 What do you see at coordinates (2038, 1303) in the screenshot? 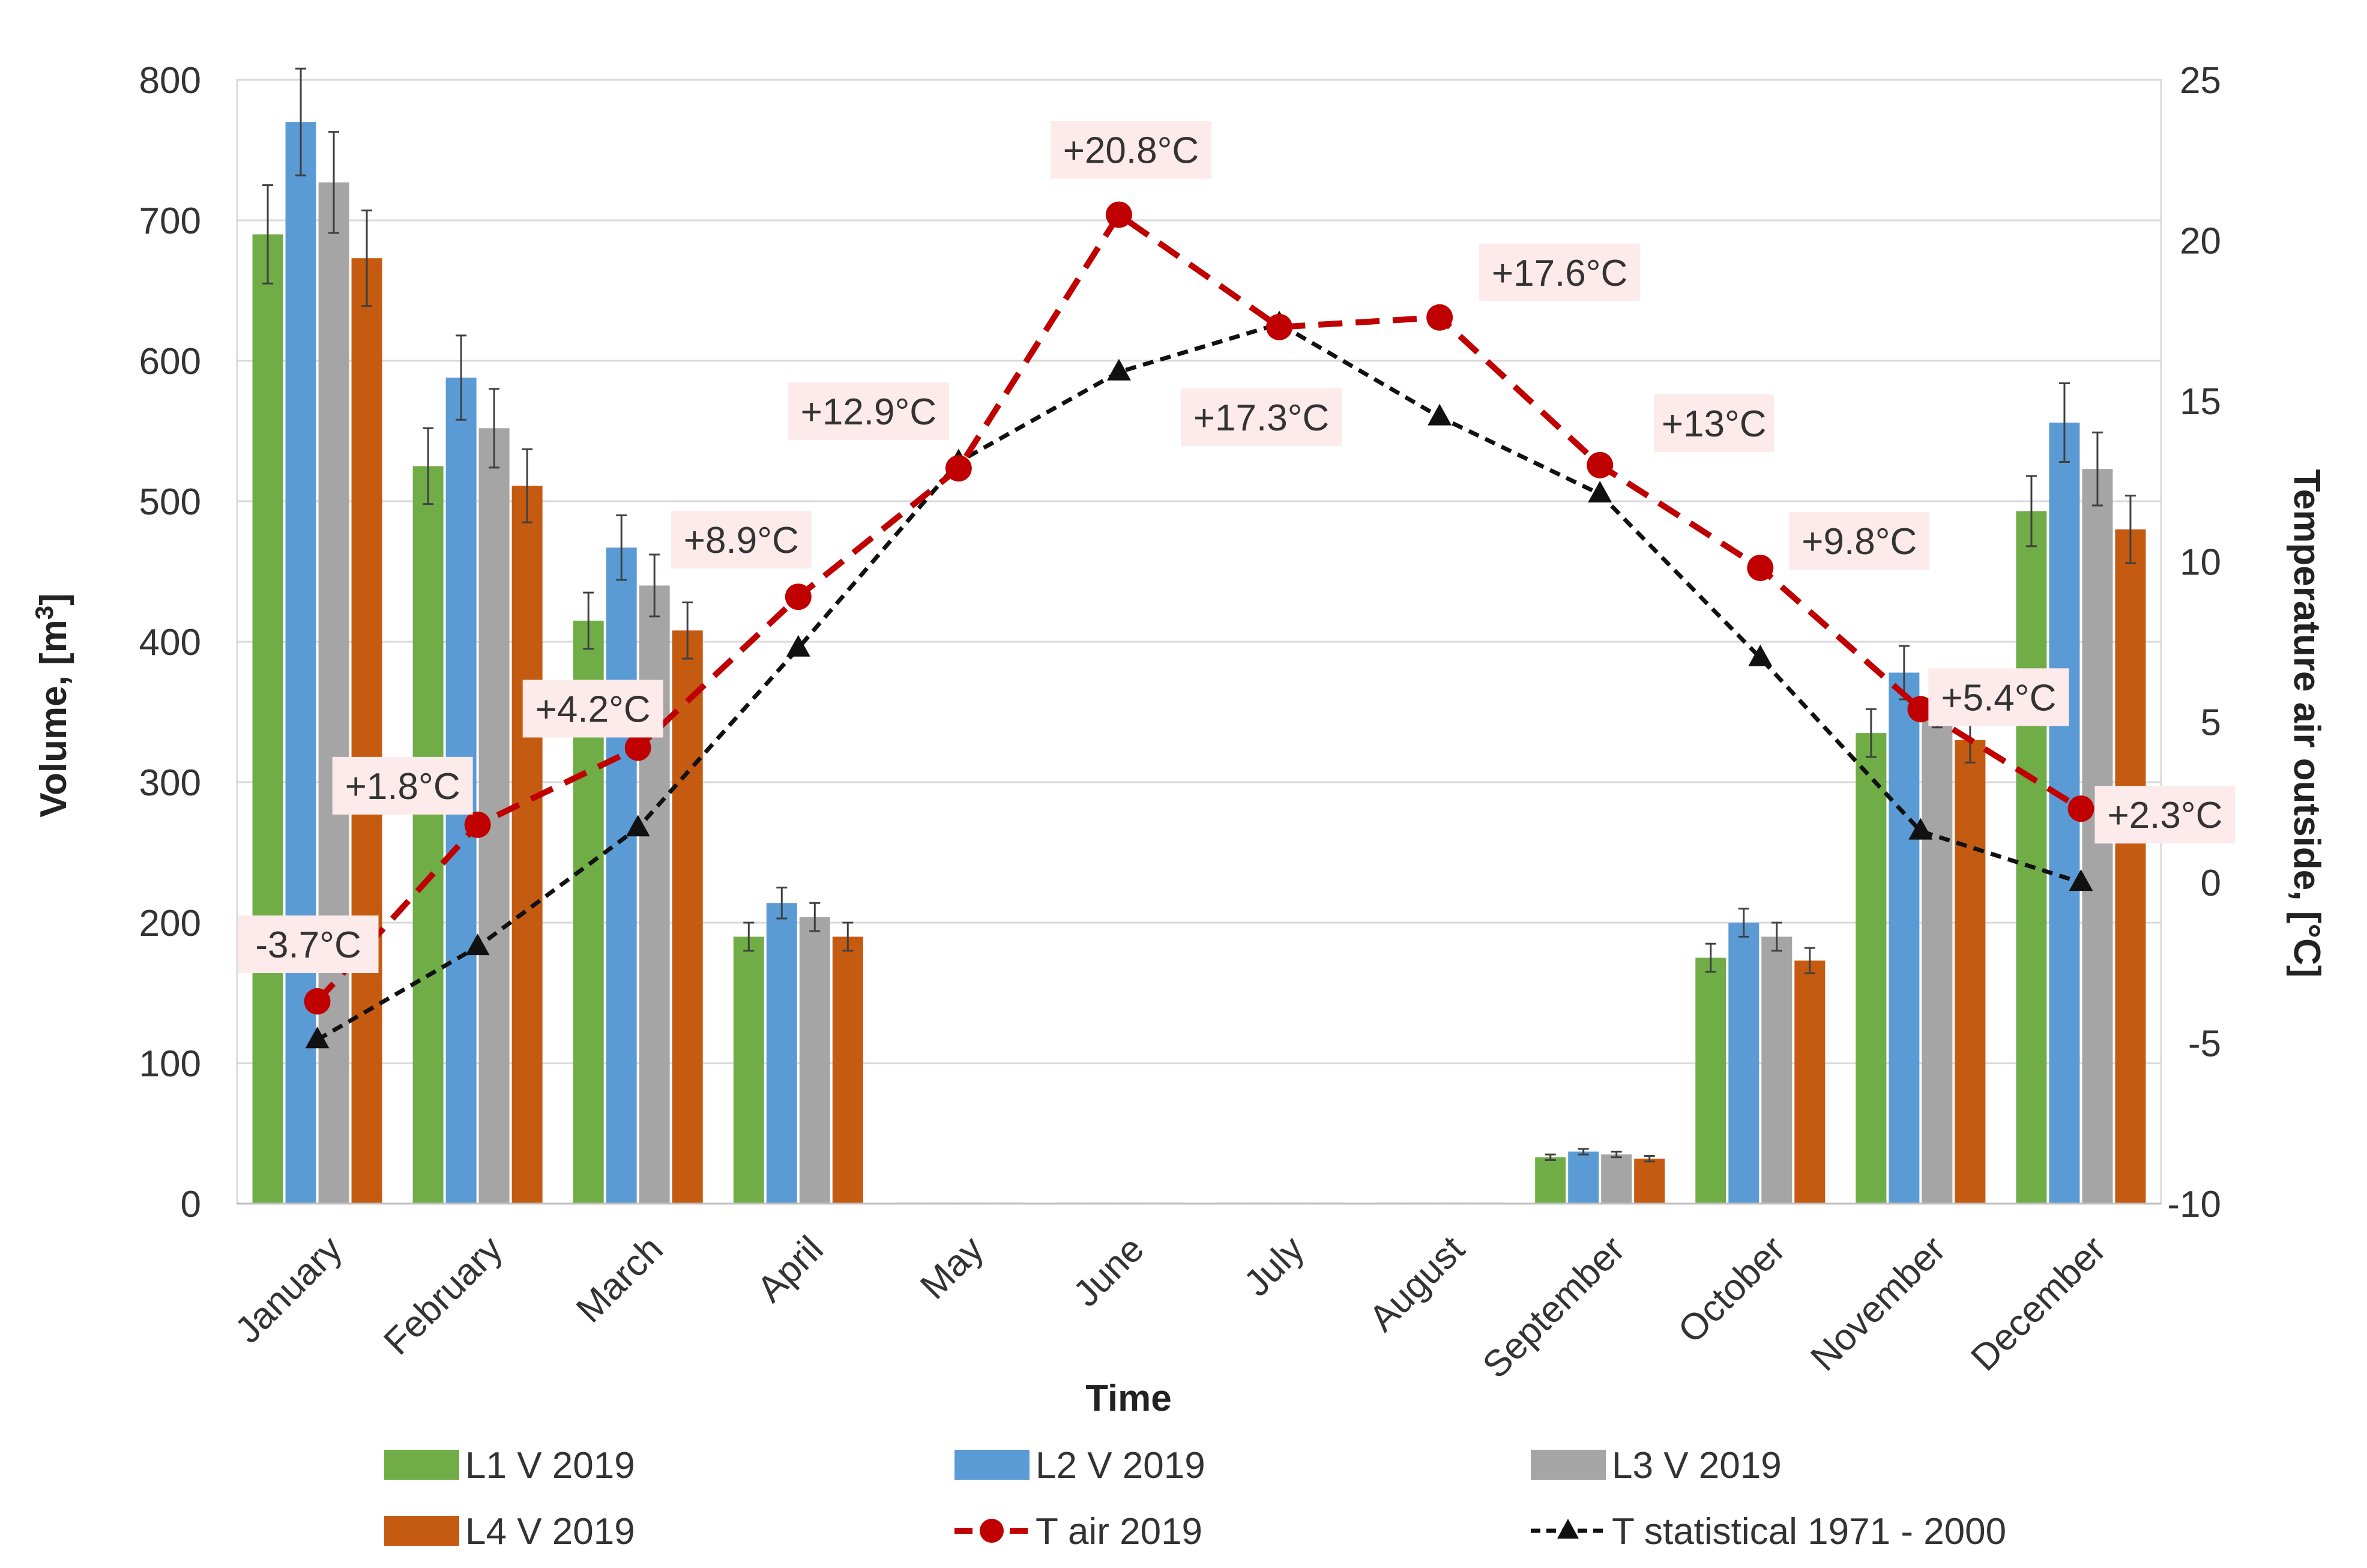
I see `x-tick-label: December` at bounding box center [2038, 1303].